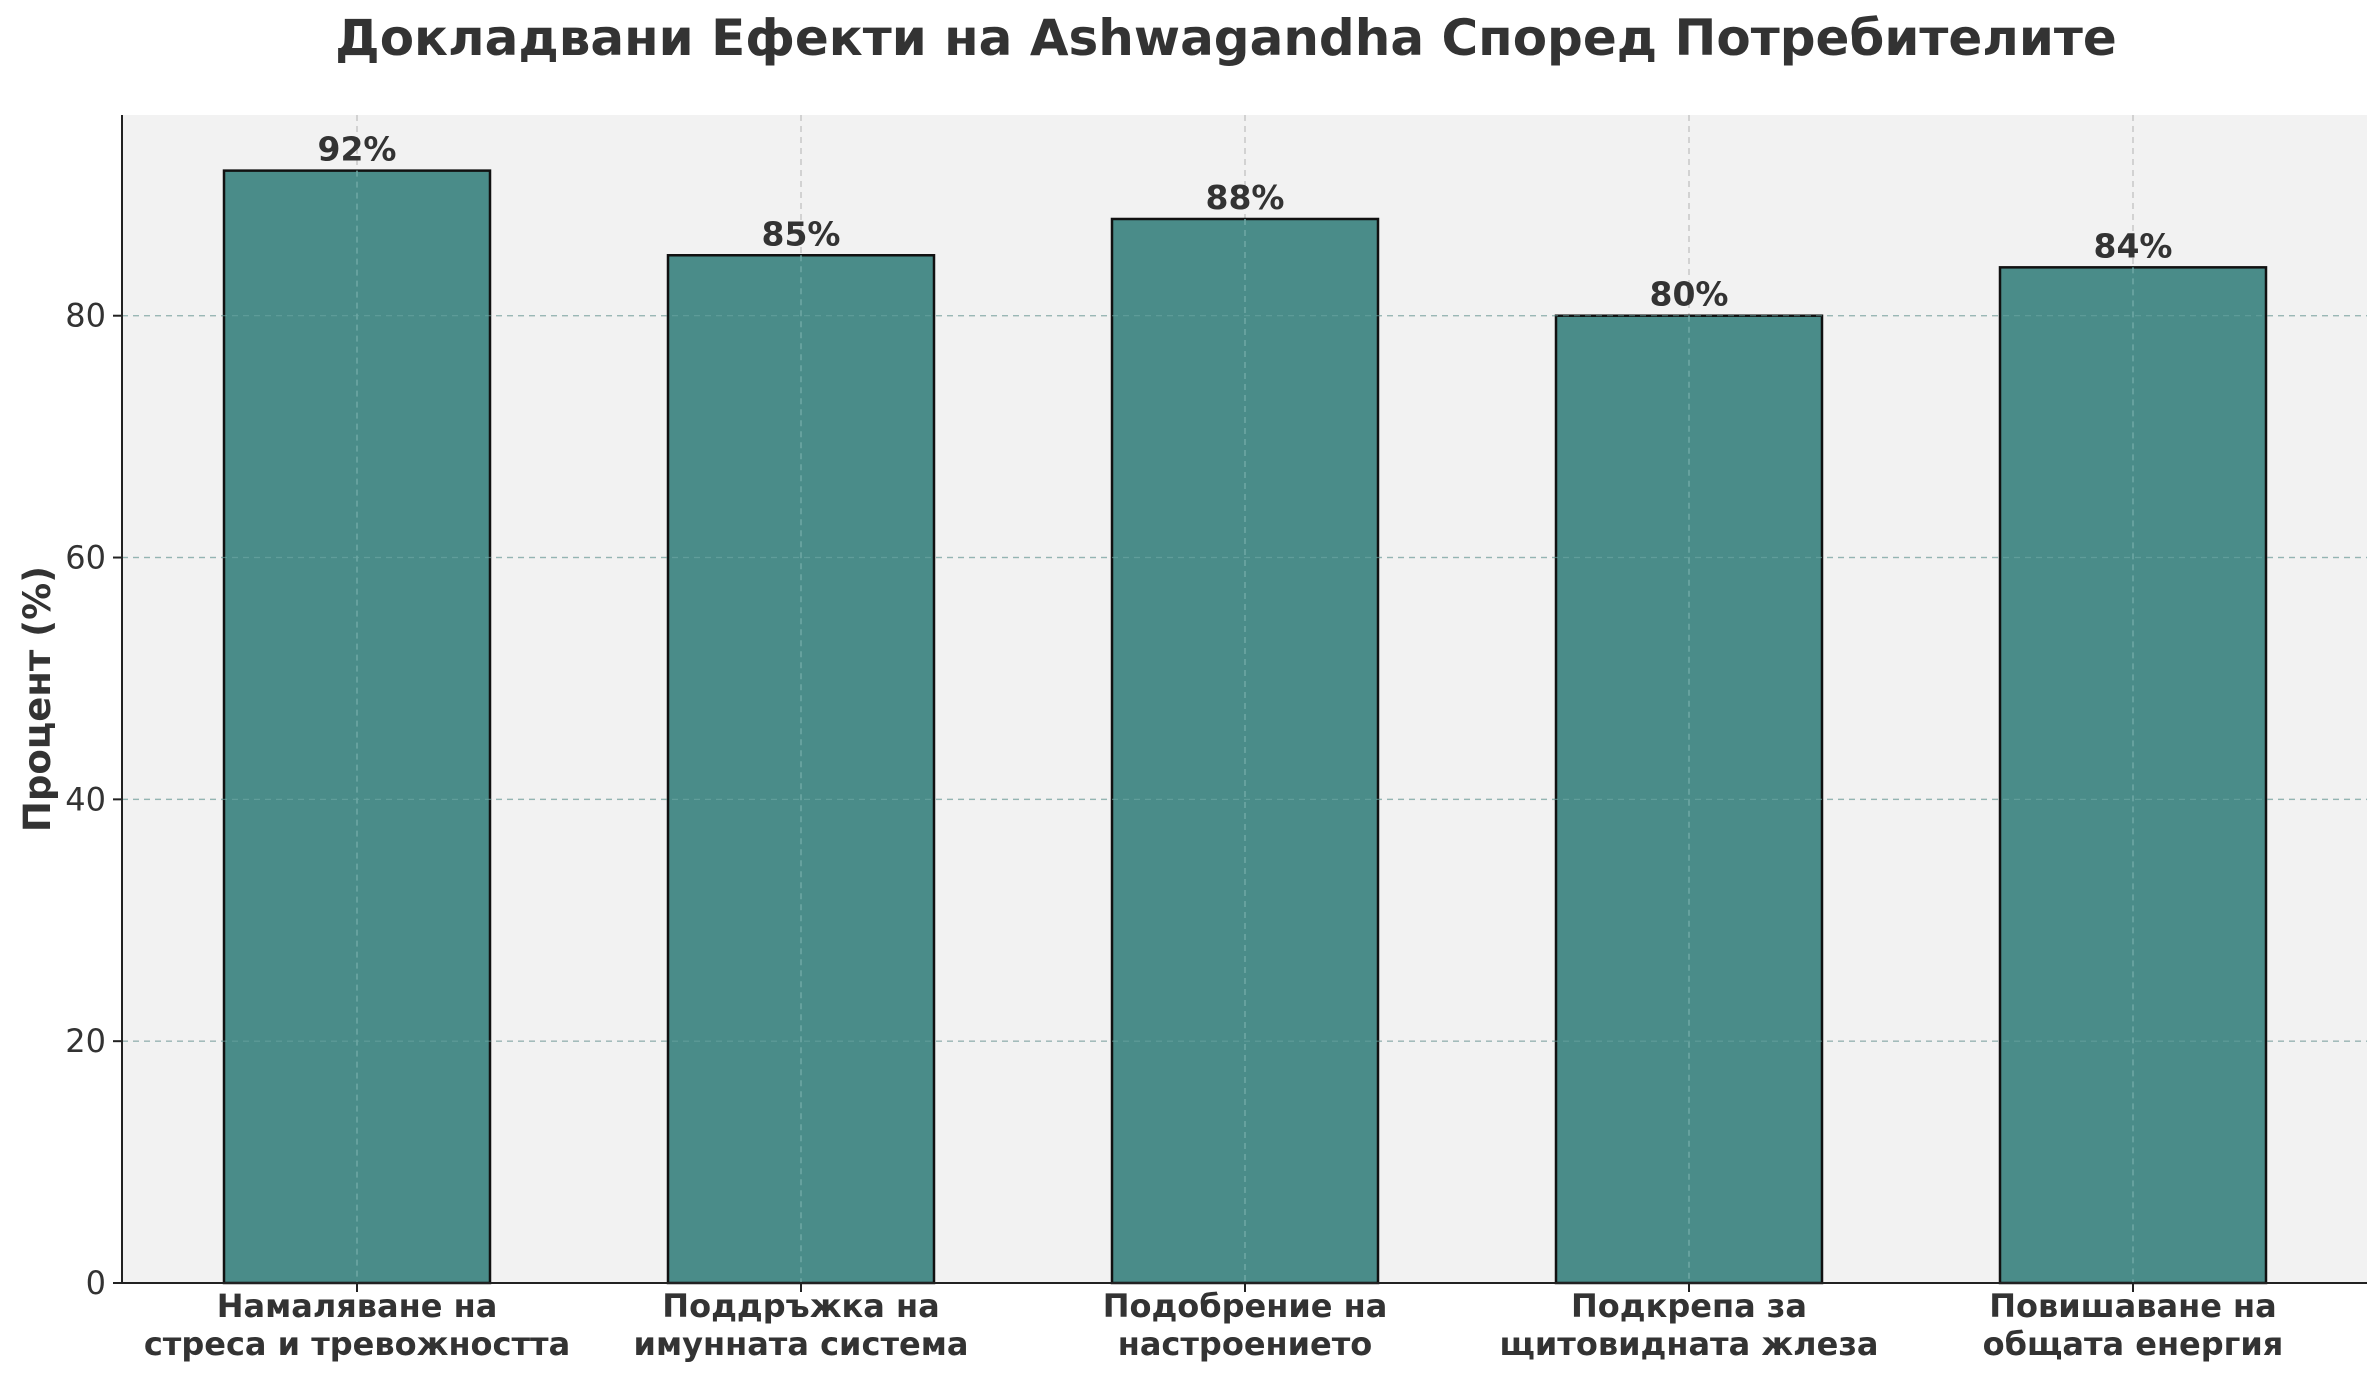 The height and width of the screenshot is (1380, 2379). What do you see at coordinates (357, 149) in the screenshot?
I see `data-label: 92%` at bounding box center [357, 149].